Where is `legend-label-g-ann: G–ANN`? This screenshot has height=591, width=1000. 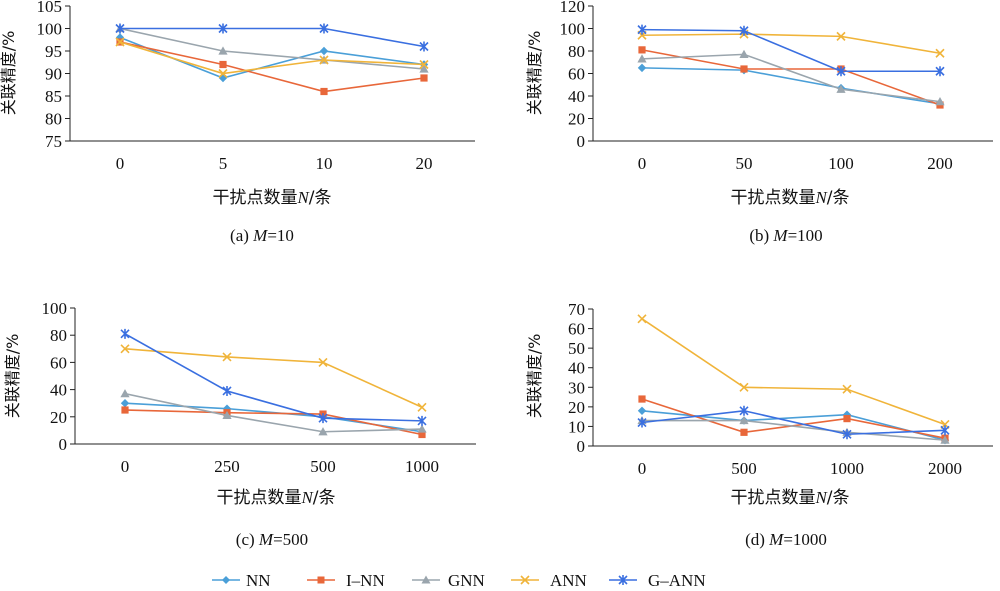 legend-label-g-ann: G–ANN is located at coordinates (677, 580).